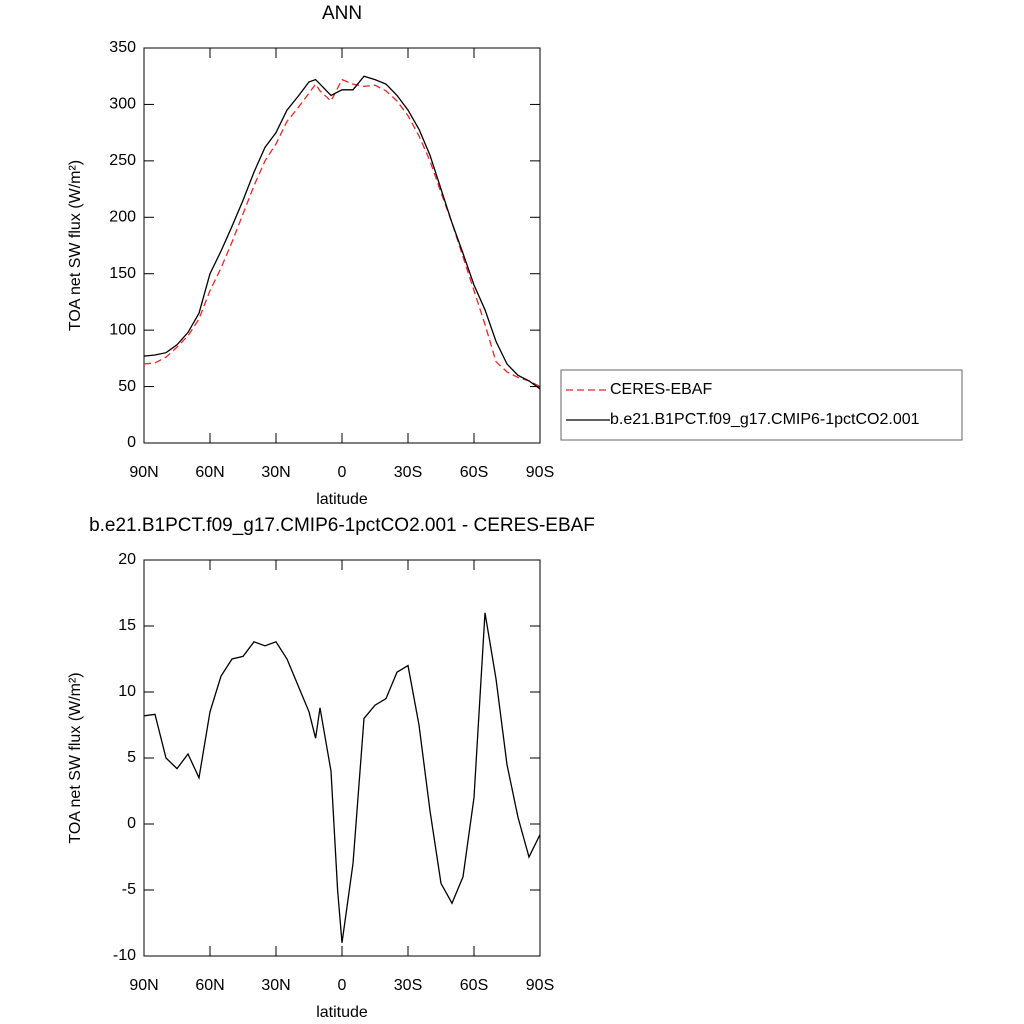  Describe the element at coordinates (129, 889) in the screenshot. I see `y-tick-label: -5` at that location.